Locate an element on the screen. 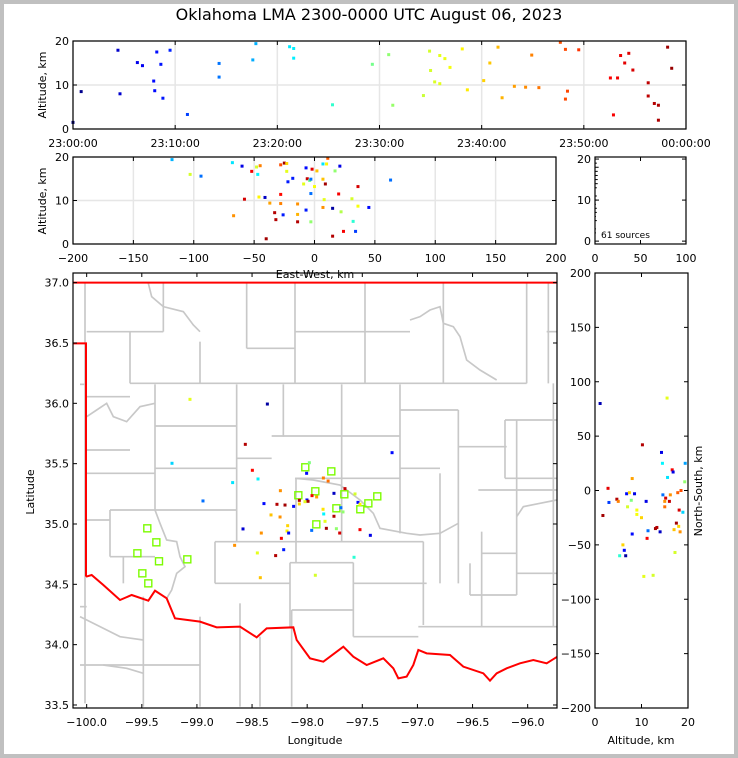  y-tick-label: 10 is located at coordinates (584, 200).